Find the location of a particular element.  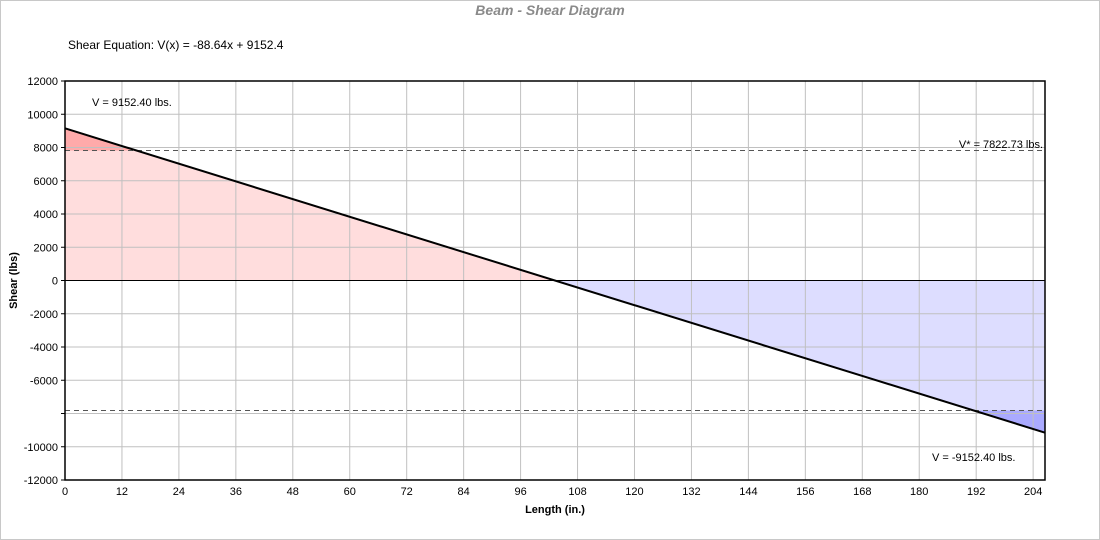

y-tick-label: 8000 is located at coordinates (46, 149).